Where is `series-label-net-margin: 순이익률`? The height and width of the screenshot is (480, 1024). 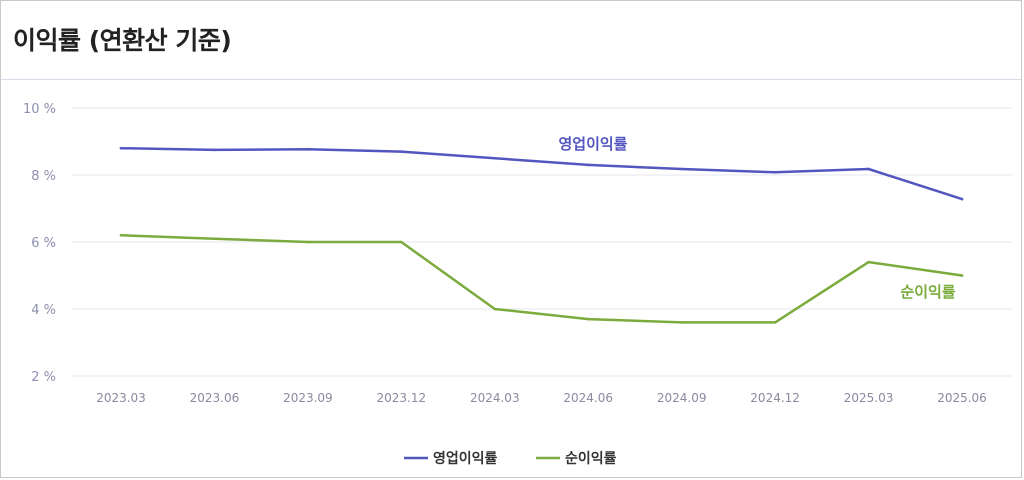
series-label-net-margin: 순이익률 is located at coordinates (927, 292).